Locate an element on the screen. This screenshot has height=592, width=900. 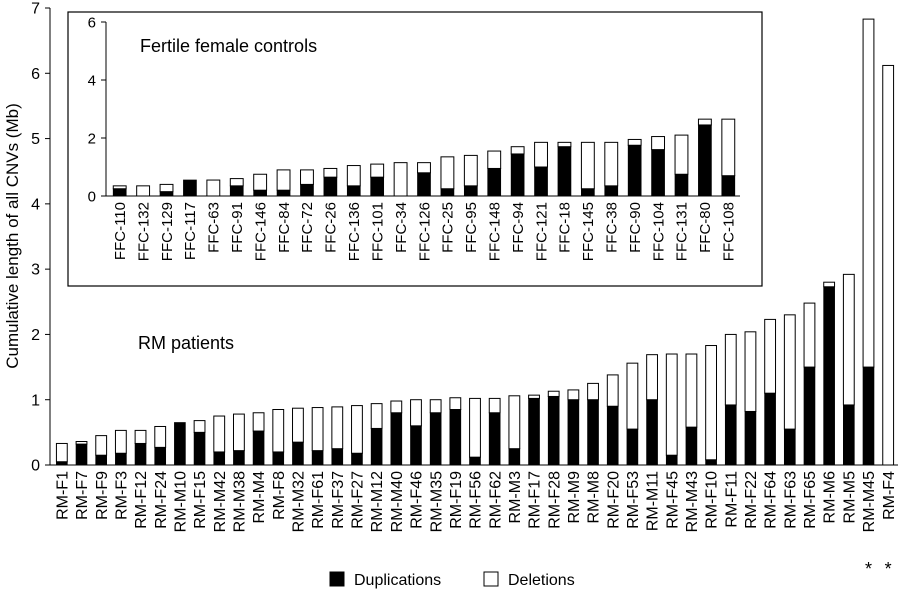
main-x-tick-label: RM-M4 is located at coordinates (259, 497).